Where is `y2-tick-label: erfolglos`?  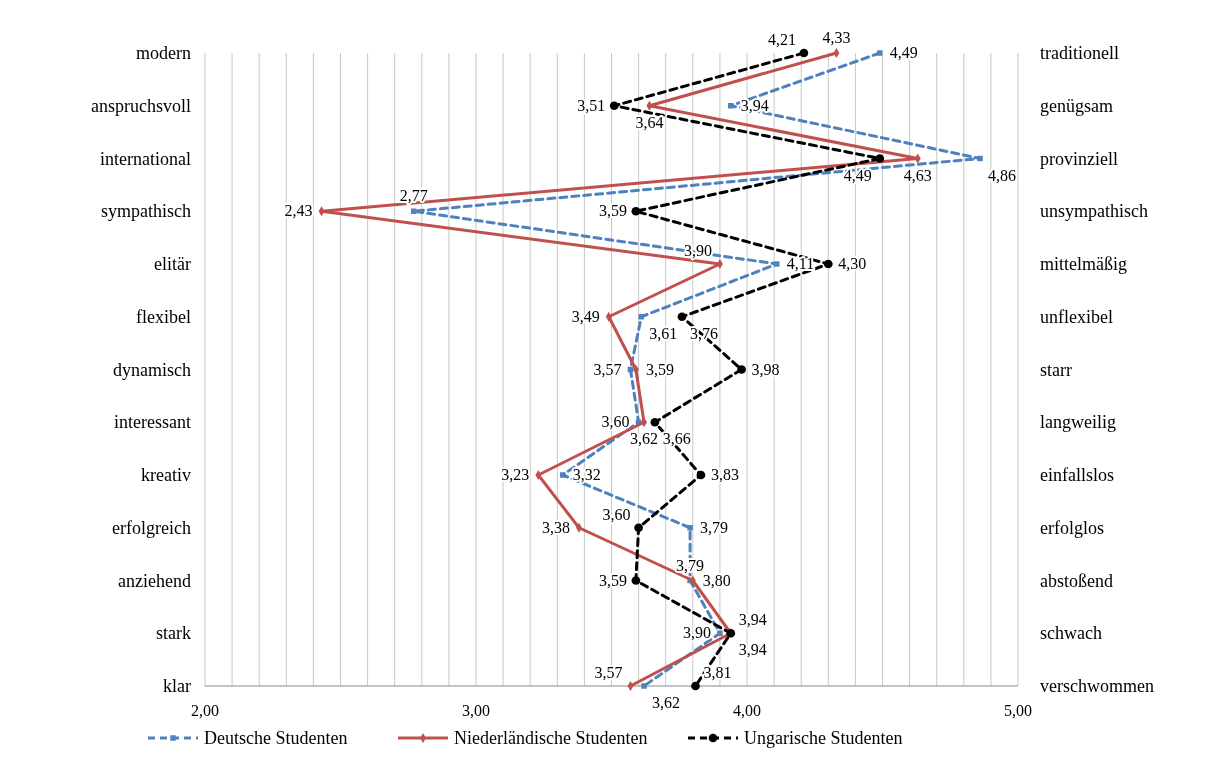 y2-tick-label: erfolglos is located at coordinates (1072, 527).